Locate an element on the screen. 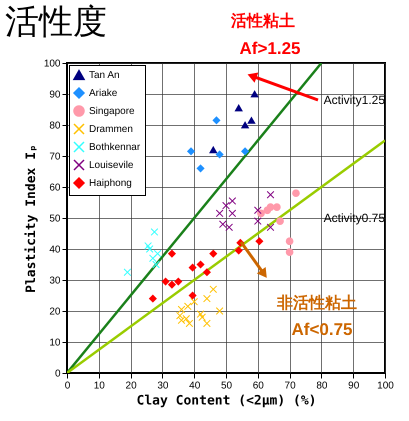  legend-label: Bothkennar is located at coordinates (115, 147).